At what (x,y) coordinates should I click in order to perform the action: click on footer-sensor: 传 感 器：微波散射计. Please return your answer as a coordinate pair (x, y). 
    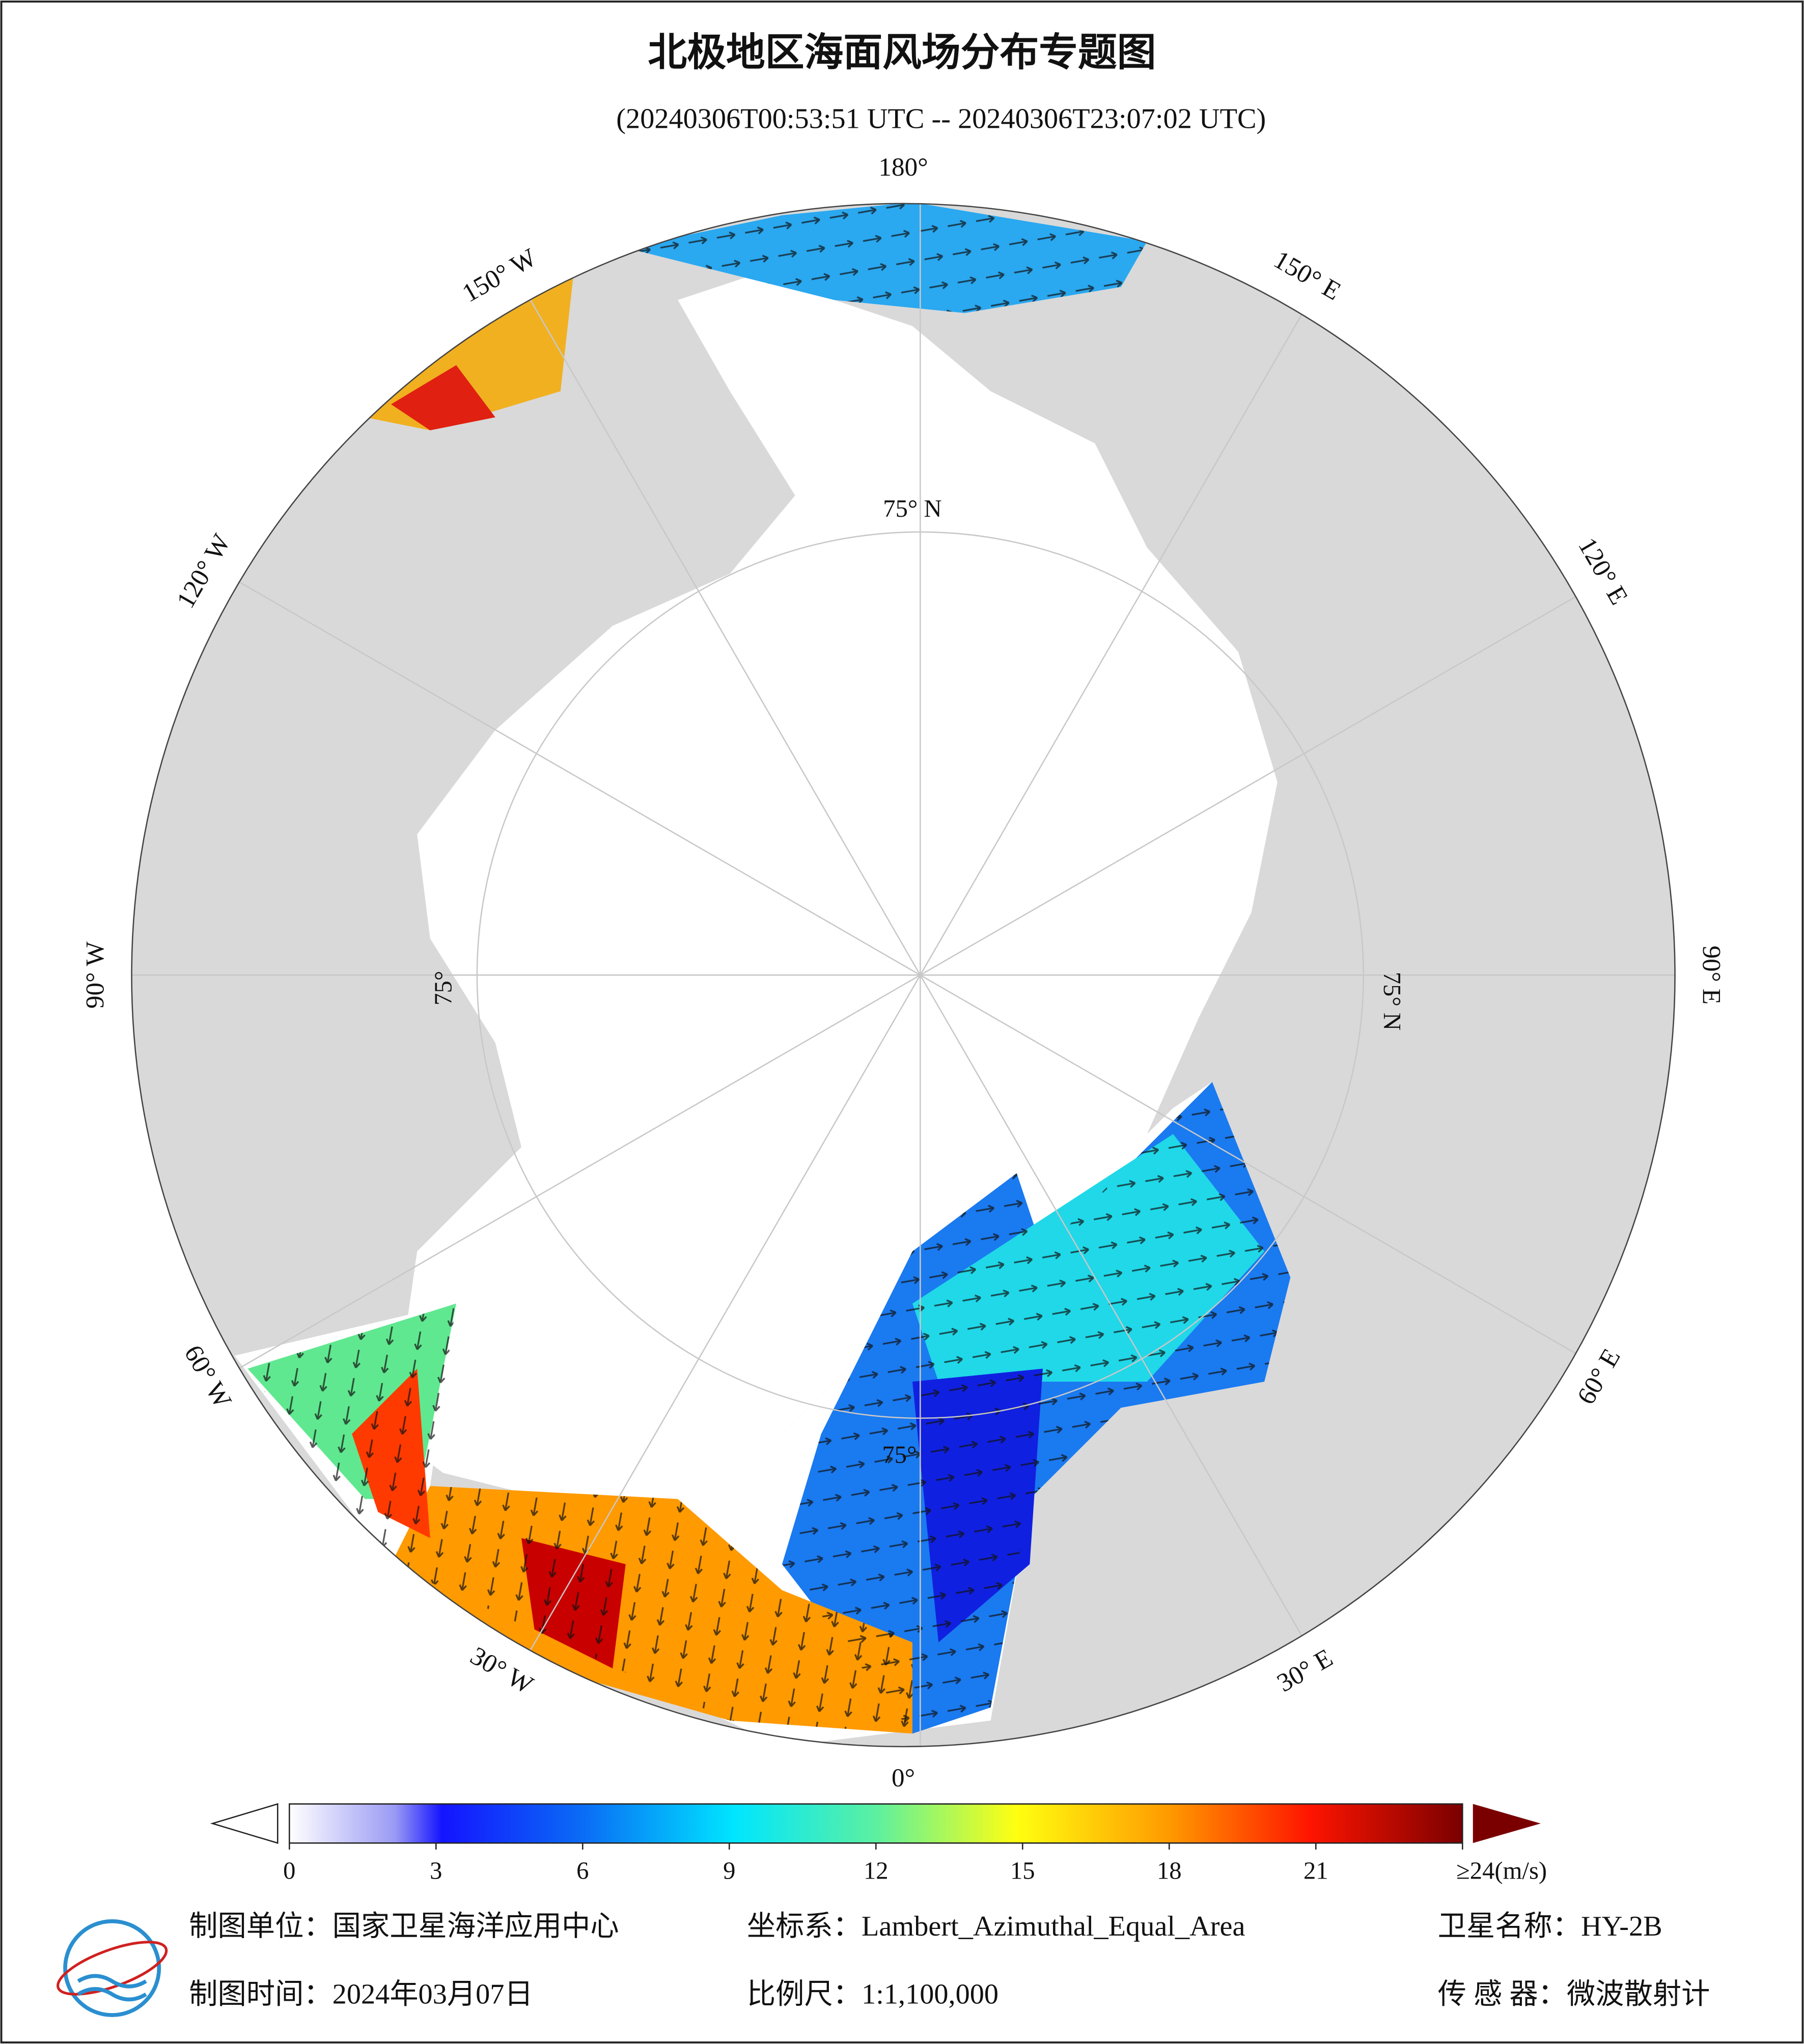
    Looking at the image, I should click on (1574, 1994).